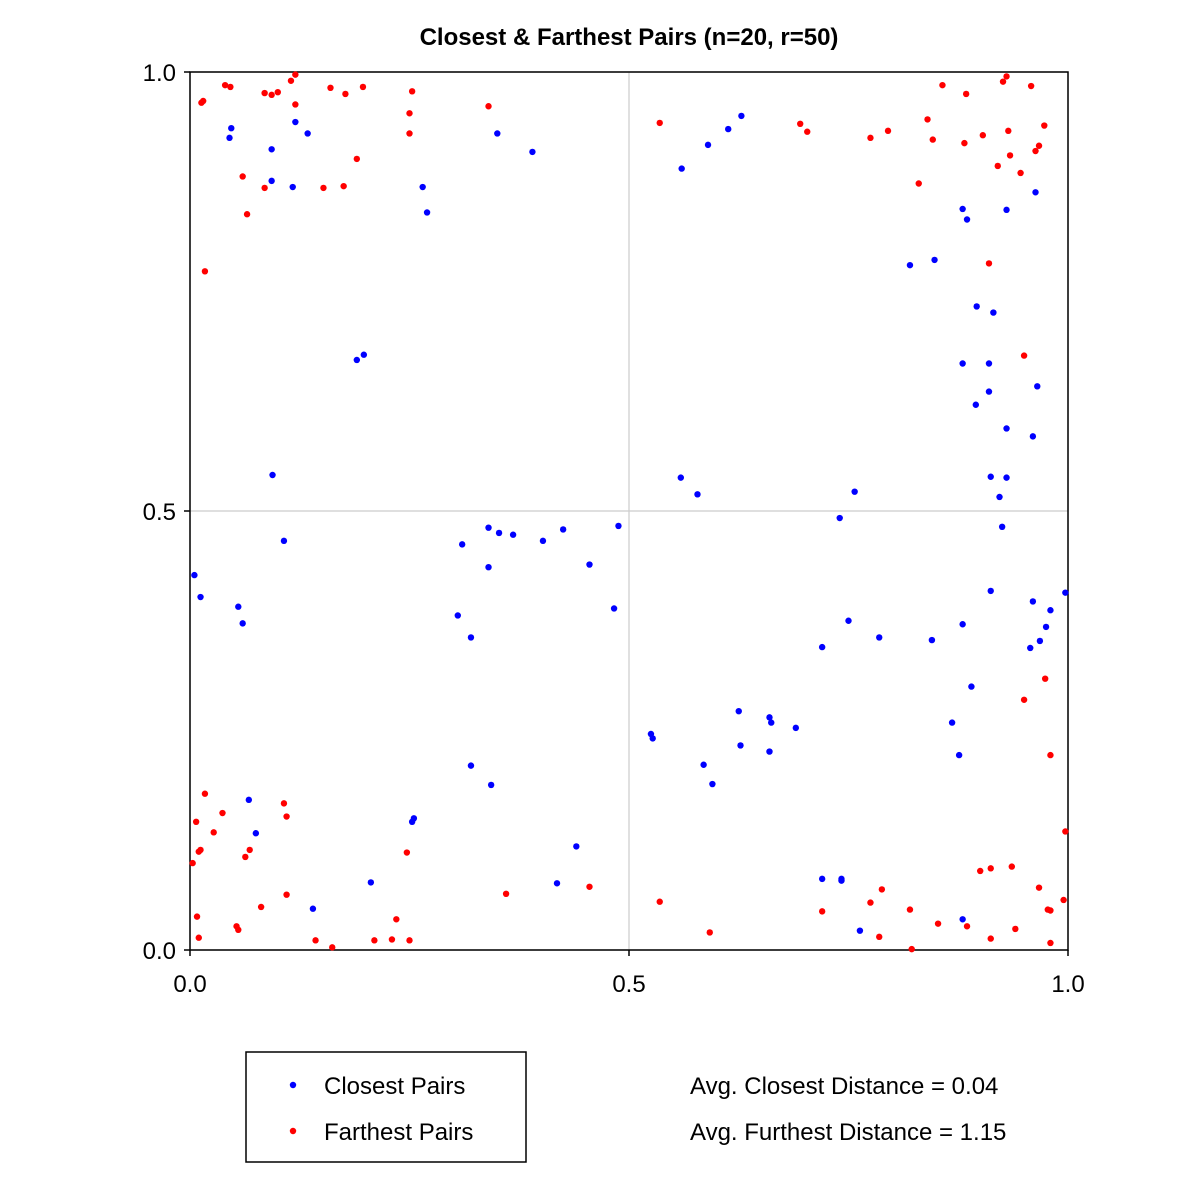 This screenshot has width=1200, height=1200. Describe the element at coordinates (844, 1086) in the screenshot. I see `avg-closest-distance-label: Avg. Closest Distance = 0.04` at that location.